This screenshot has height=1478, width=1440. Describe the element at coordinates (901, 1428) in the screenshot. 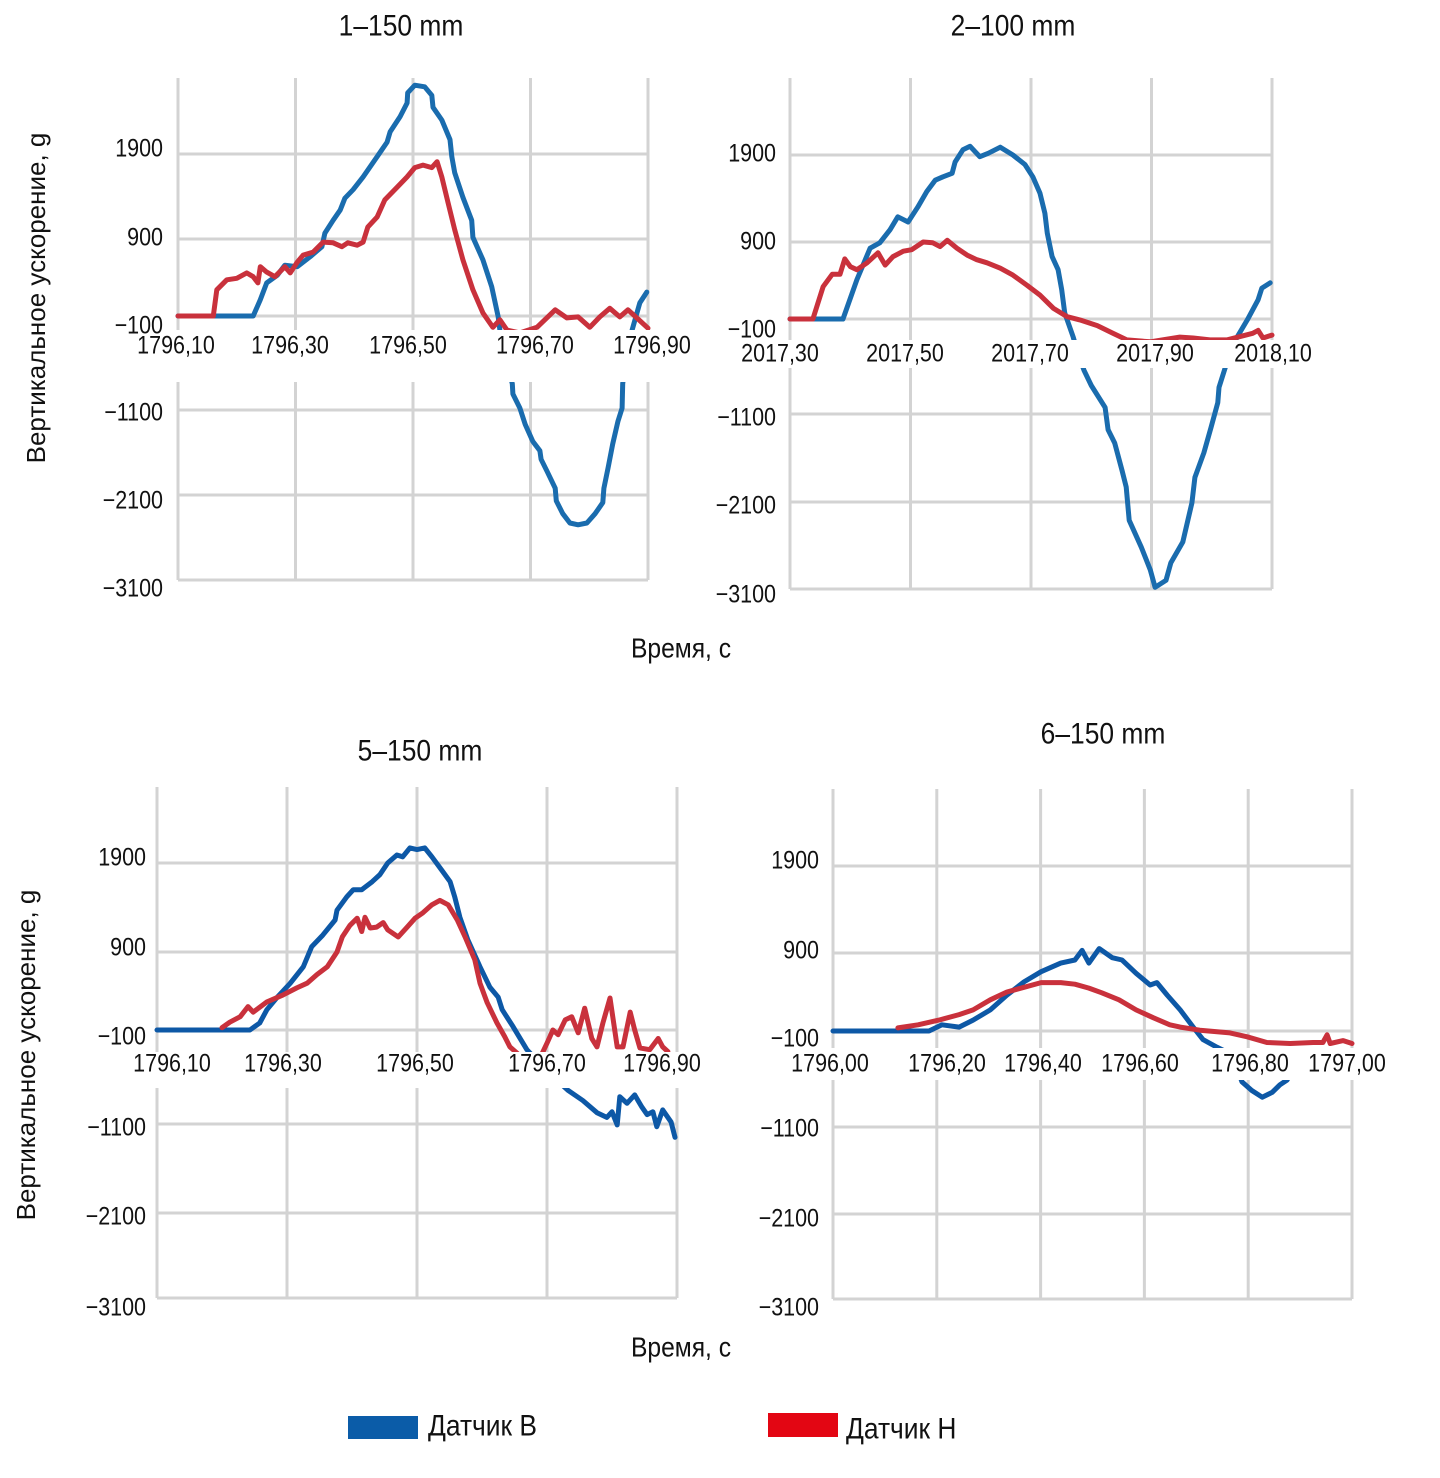

I see `legend-label: Датчик Н` at that location.